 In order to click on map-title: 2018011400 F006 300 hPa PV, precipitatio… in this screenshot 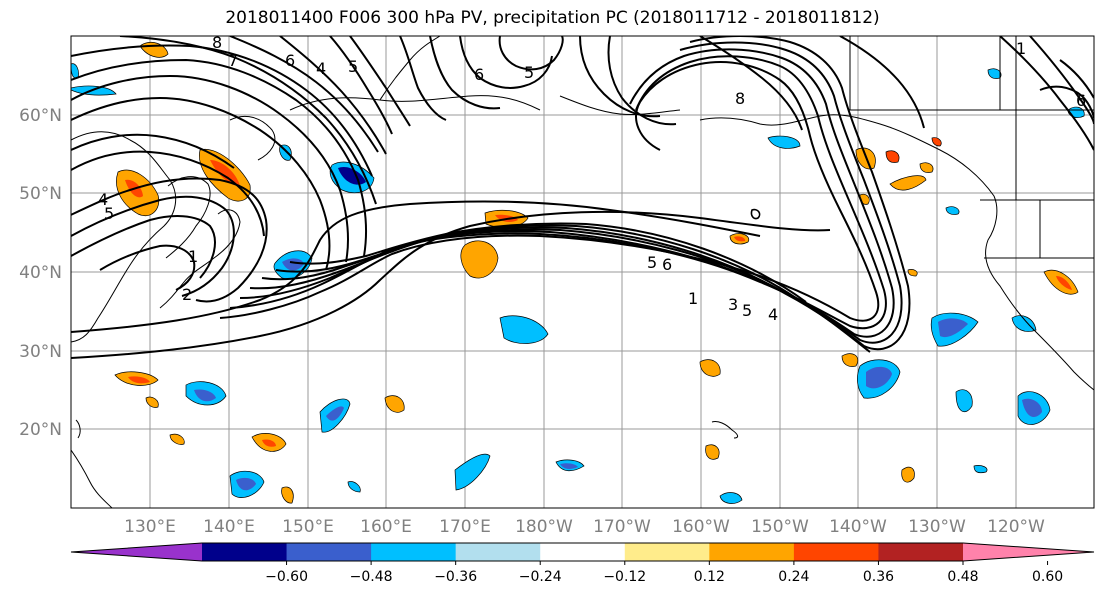, I will do `click(552, 18)`.